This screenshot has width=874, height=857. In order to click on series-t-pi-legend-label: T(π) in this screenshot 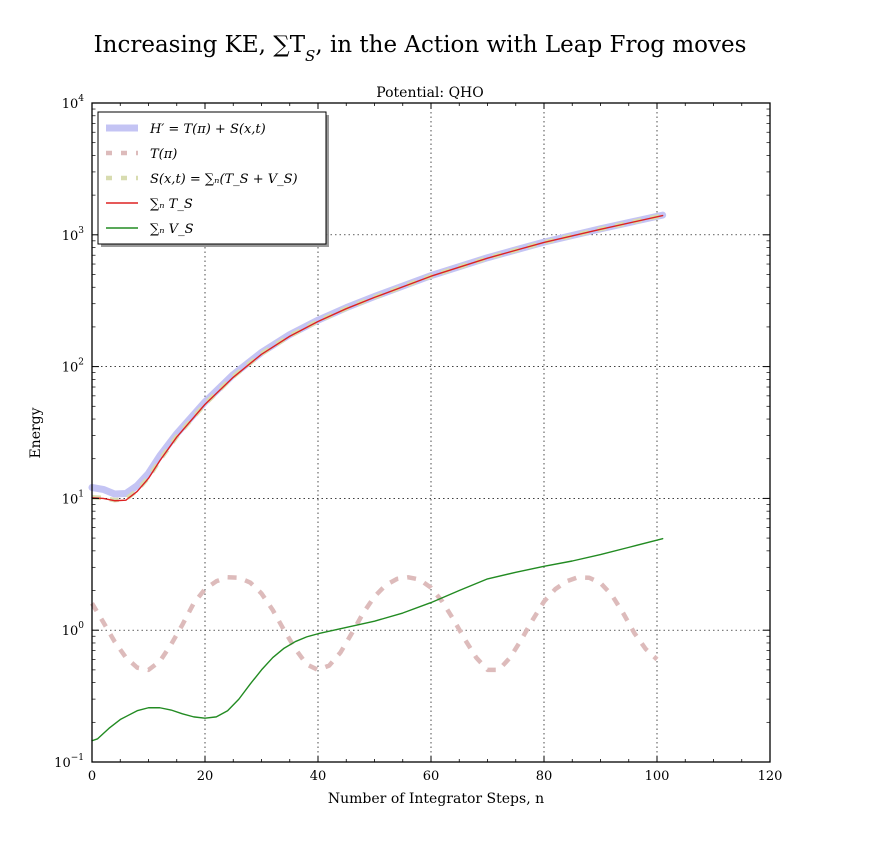, I will do `click(163, 154)`.